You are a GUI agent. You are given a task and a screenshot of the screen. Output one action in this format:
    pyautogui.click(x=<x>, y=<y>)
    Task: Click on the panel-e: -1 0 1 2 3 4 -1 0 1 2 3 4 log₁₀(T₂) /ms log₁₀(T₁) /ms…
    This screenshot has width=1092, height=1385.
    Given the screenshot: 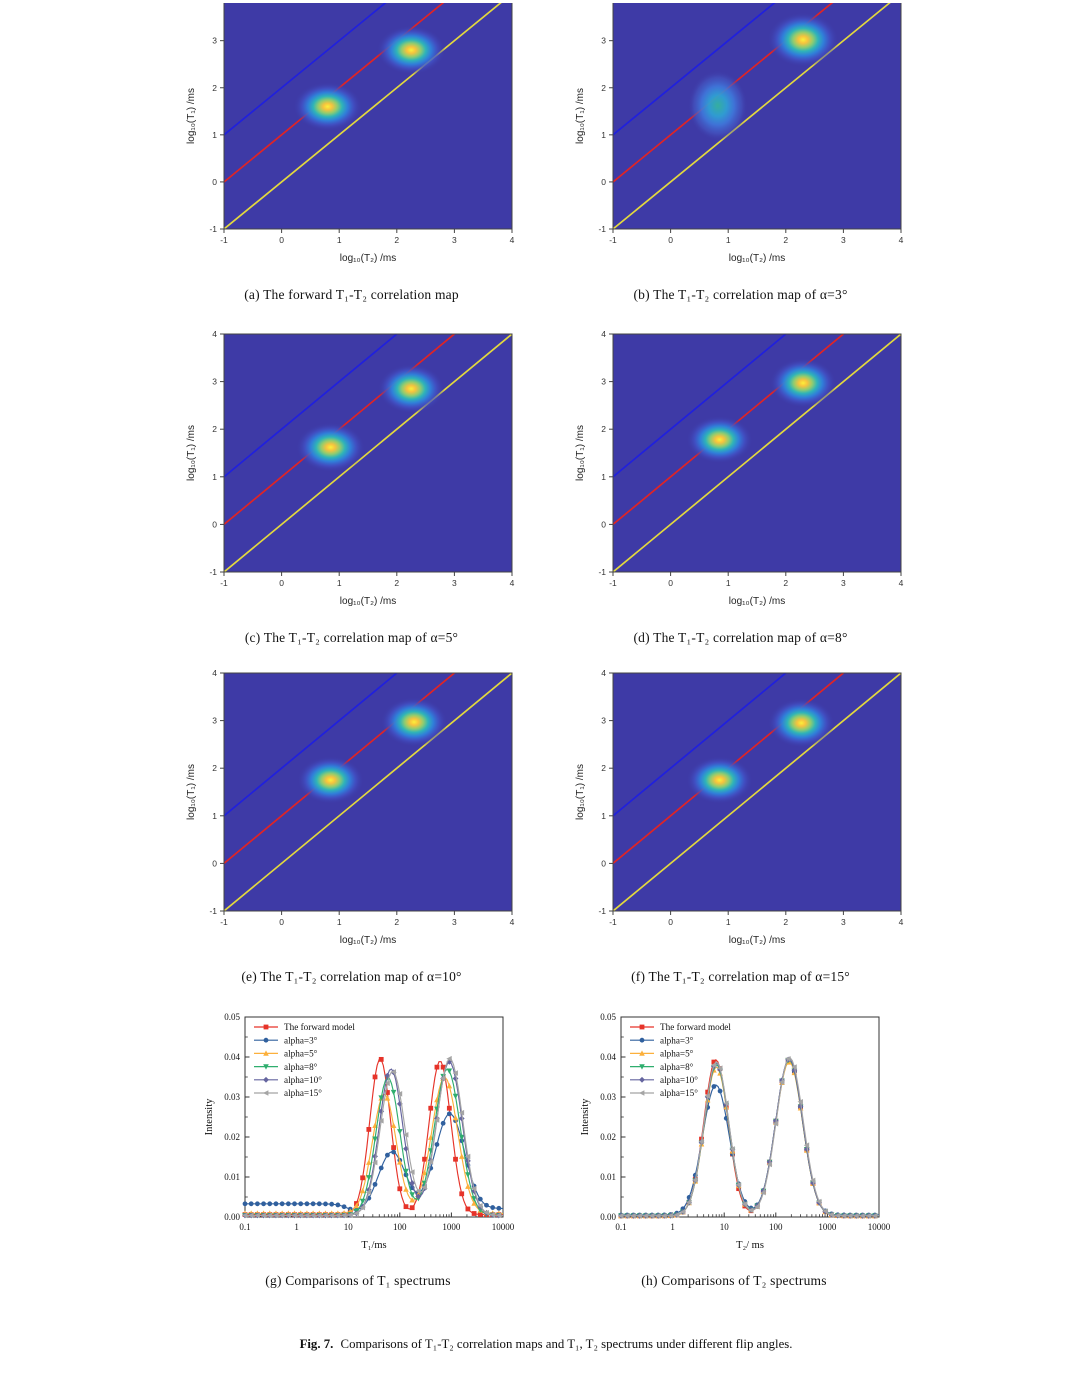 What is the action you would take?
    pyautogui.click(x=351, y=833)
    